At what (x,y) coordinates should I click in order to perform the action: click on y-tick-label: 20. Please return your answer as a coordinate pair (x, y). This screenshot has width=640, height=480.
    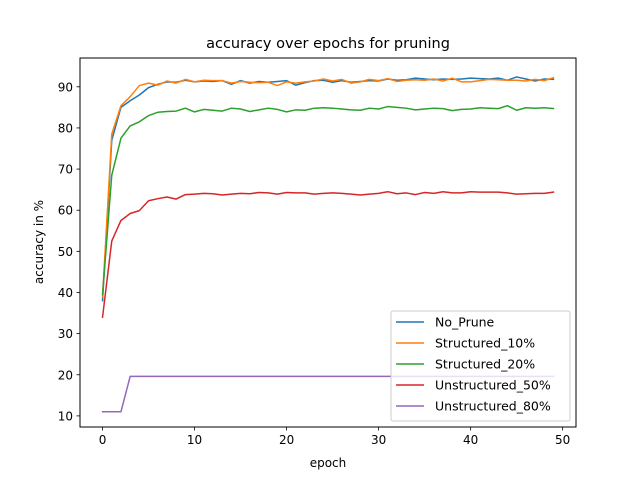
    Looking at the image, I should click on (65, 375).